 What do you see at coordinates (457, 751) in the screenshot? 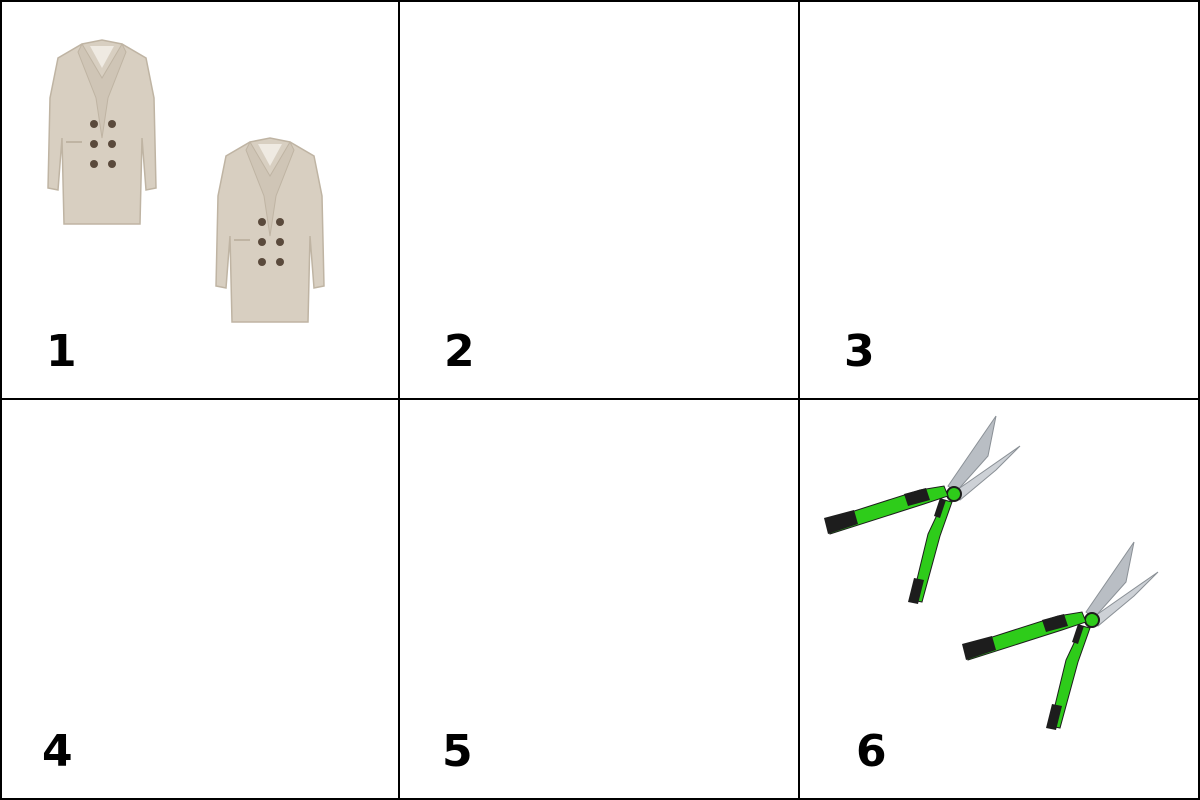
I see `cell-number-5: 5` at bounding box center [457, 751].